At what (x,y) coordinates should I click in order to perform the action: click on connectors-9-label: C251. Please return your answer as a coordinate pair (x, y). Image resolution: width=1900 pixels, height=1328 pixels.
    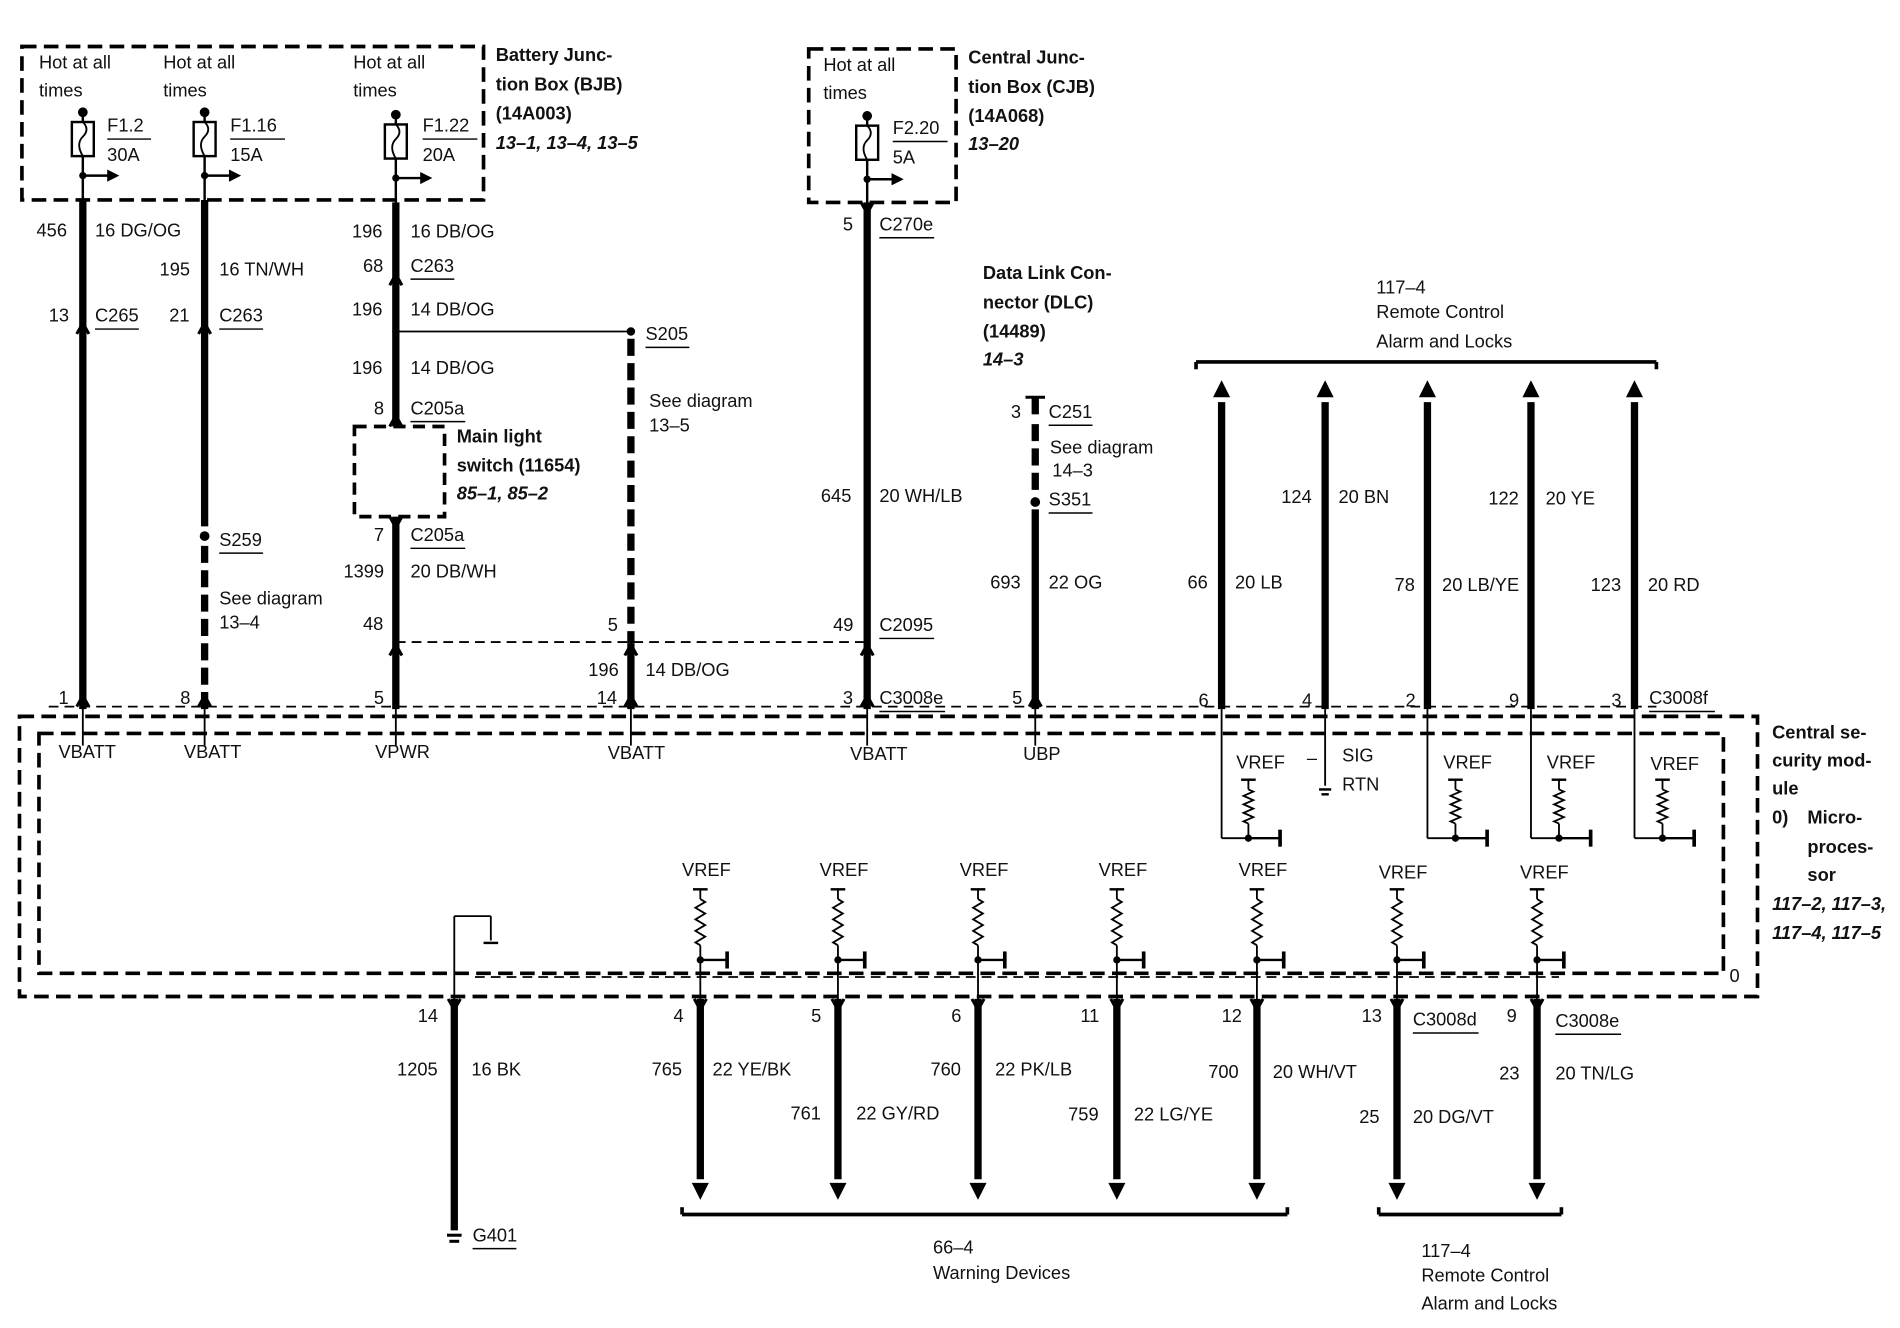
    Looking at the image, I should click on (1071, 411).